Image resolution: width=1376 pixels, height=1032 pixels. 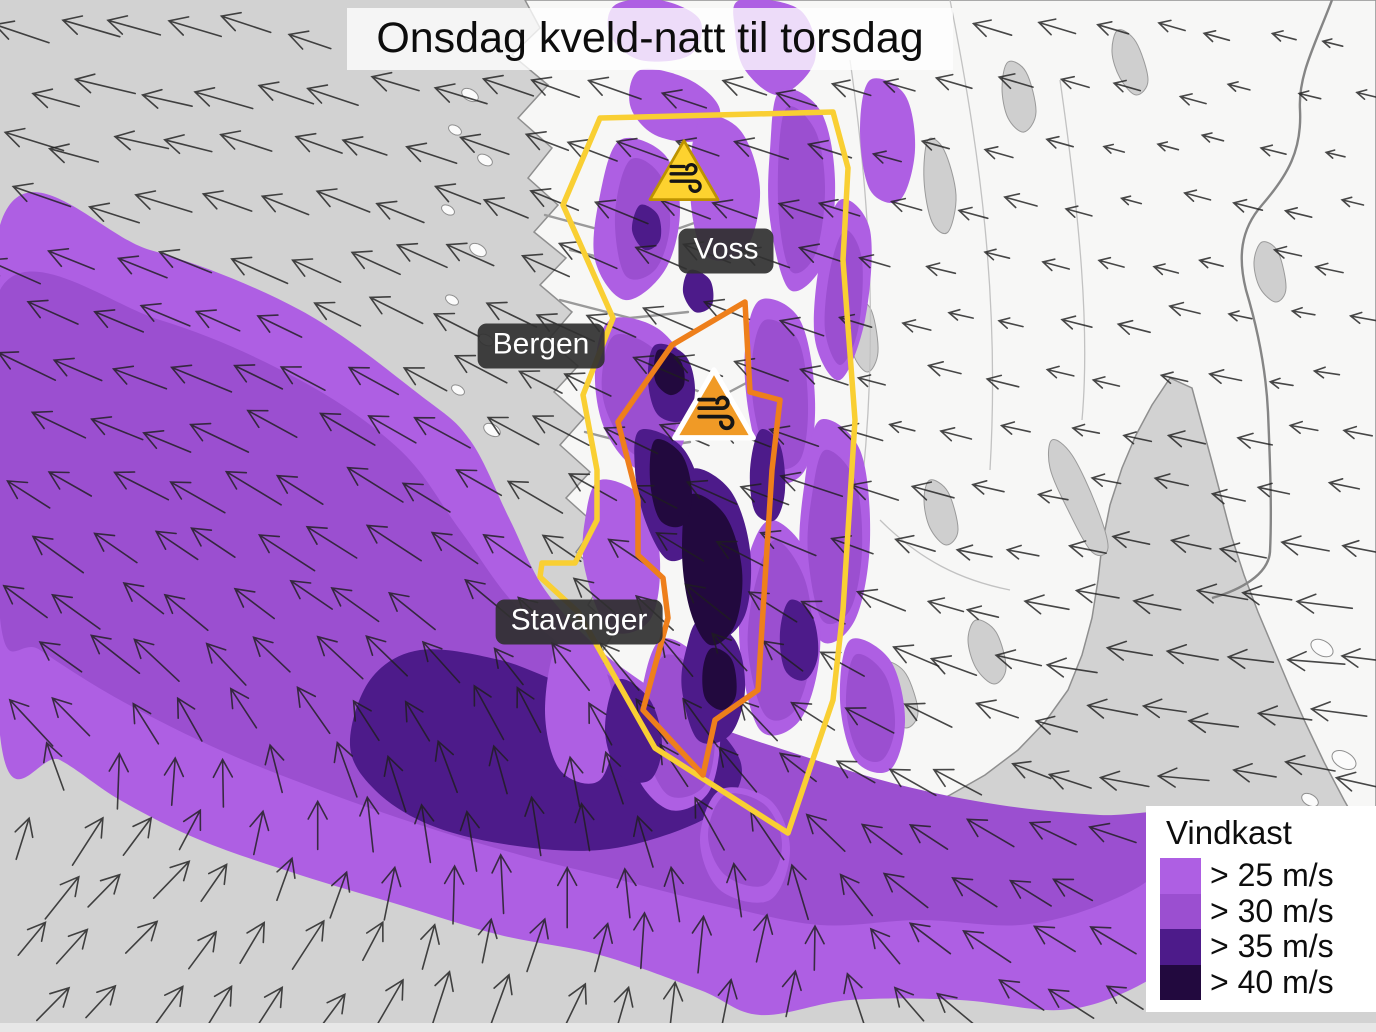 I want to click on city-name: Voss, so click(x=726, y=249).